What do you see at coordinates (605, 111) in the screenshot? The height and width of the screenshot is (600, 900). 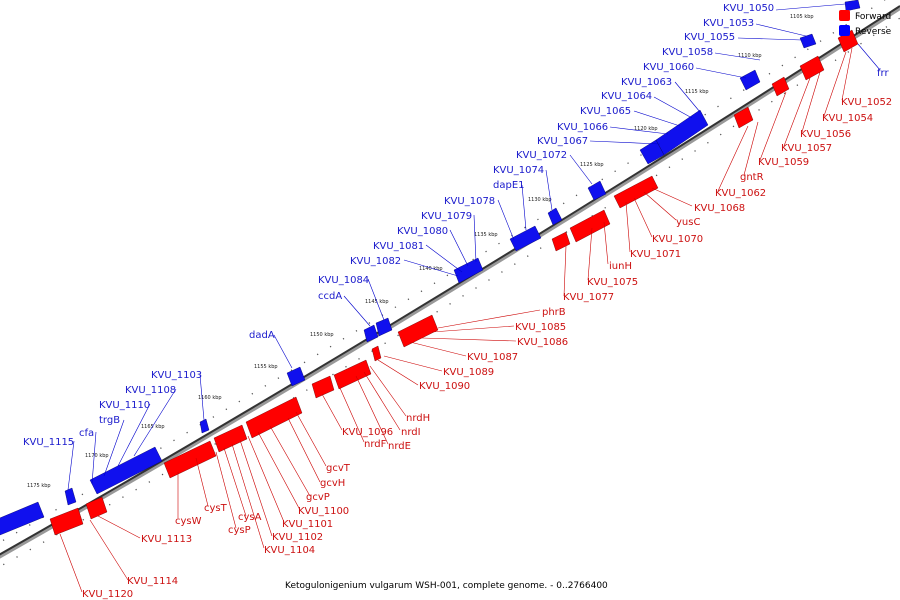 I see `gene-label: KVU_1065` at bounding box center [605, 111].